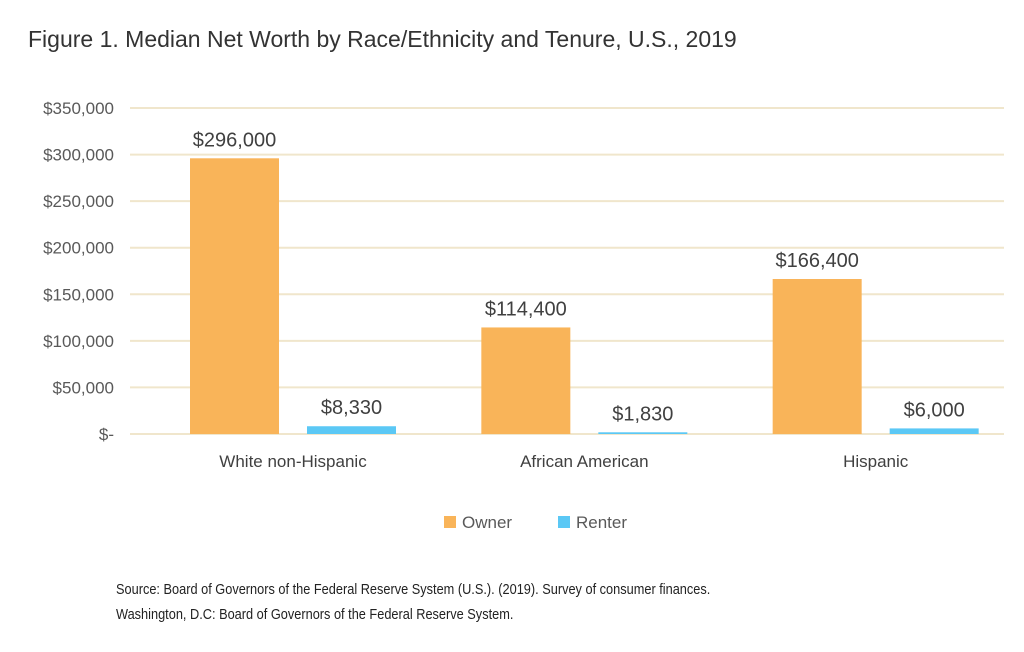 This screenshot has height=652, width=1024. I want to click on data-label: $296,000, so click(234, 140).